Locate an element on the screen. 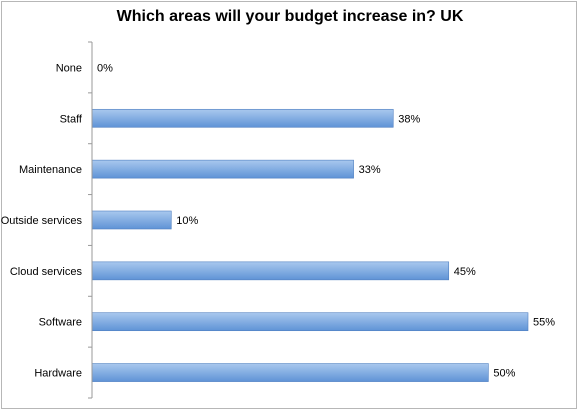  category-label: Maintenance is located at coordinates (50, 170).